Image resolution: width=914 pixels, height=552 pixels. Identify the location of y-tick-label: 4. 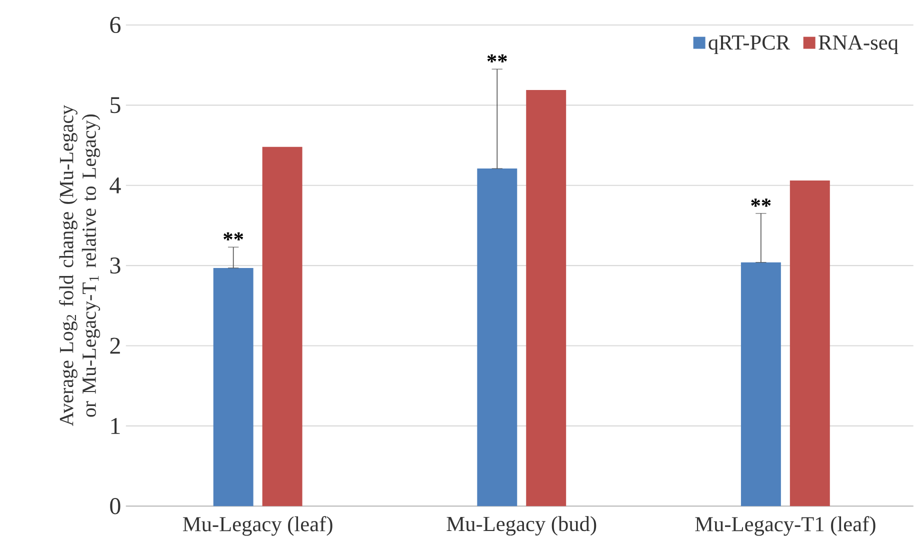
(115, 186).